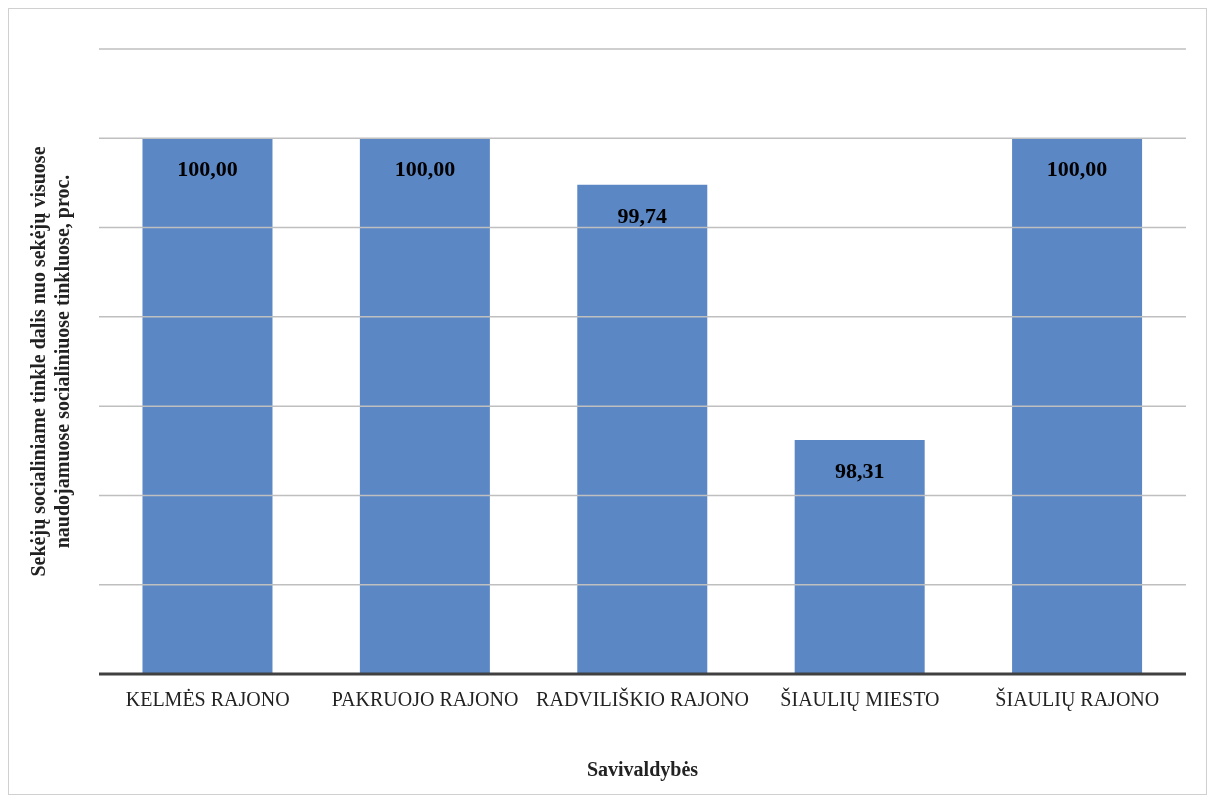  I want to click on data-label: 99,74, so click(642, 215).